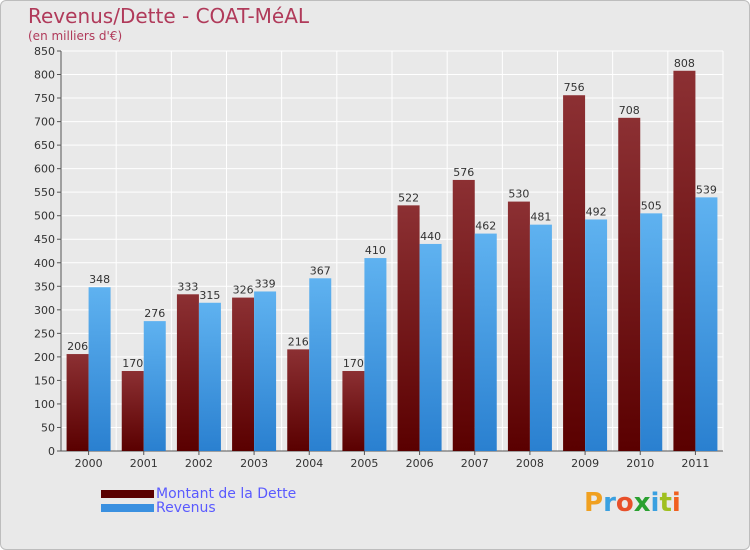 This screenshot has height=550, width=750. Describe the element at coordinates (594, 503) in the screenshot. I see `logo-letter: P` at that location.